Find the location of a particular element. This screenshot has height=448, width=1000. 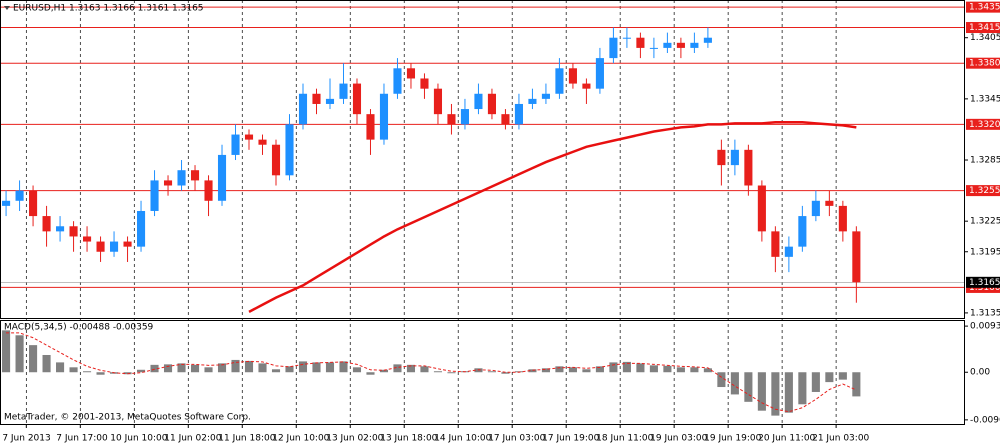

macd-y-tick-label: 0.00936 is located at coordinates (985, 327).